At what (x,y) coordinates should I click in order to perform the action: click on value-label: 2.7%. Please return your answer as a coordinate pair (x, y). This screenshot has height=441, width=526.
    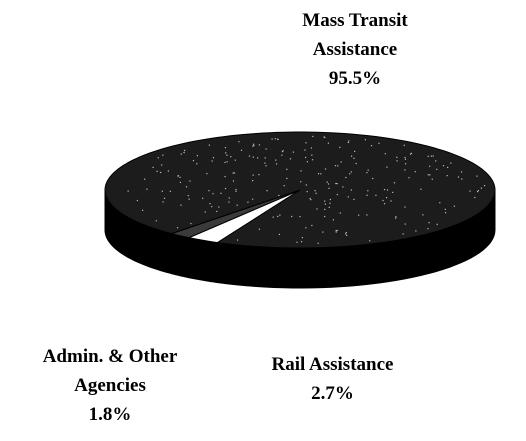
    Looking at the image, I should click on (332, 393).